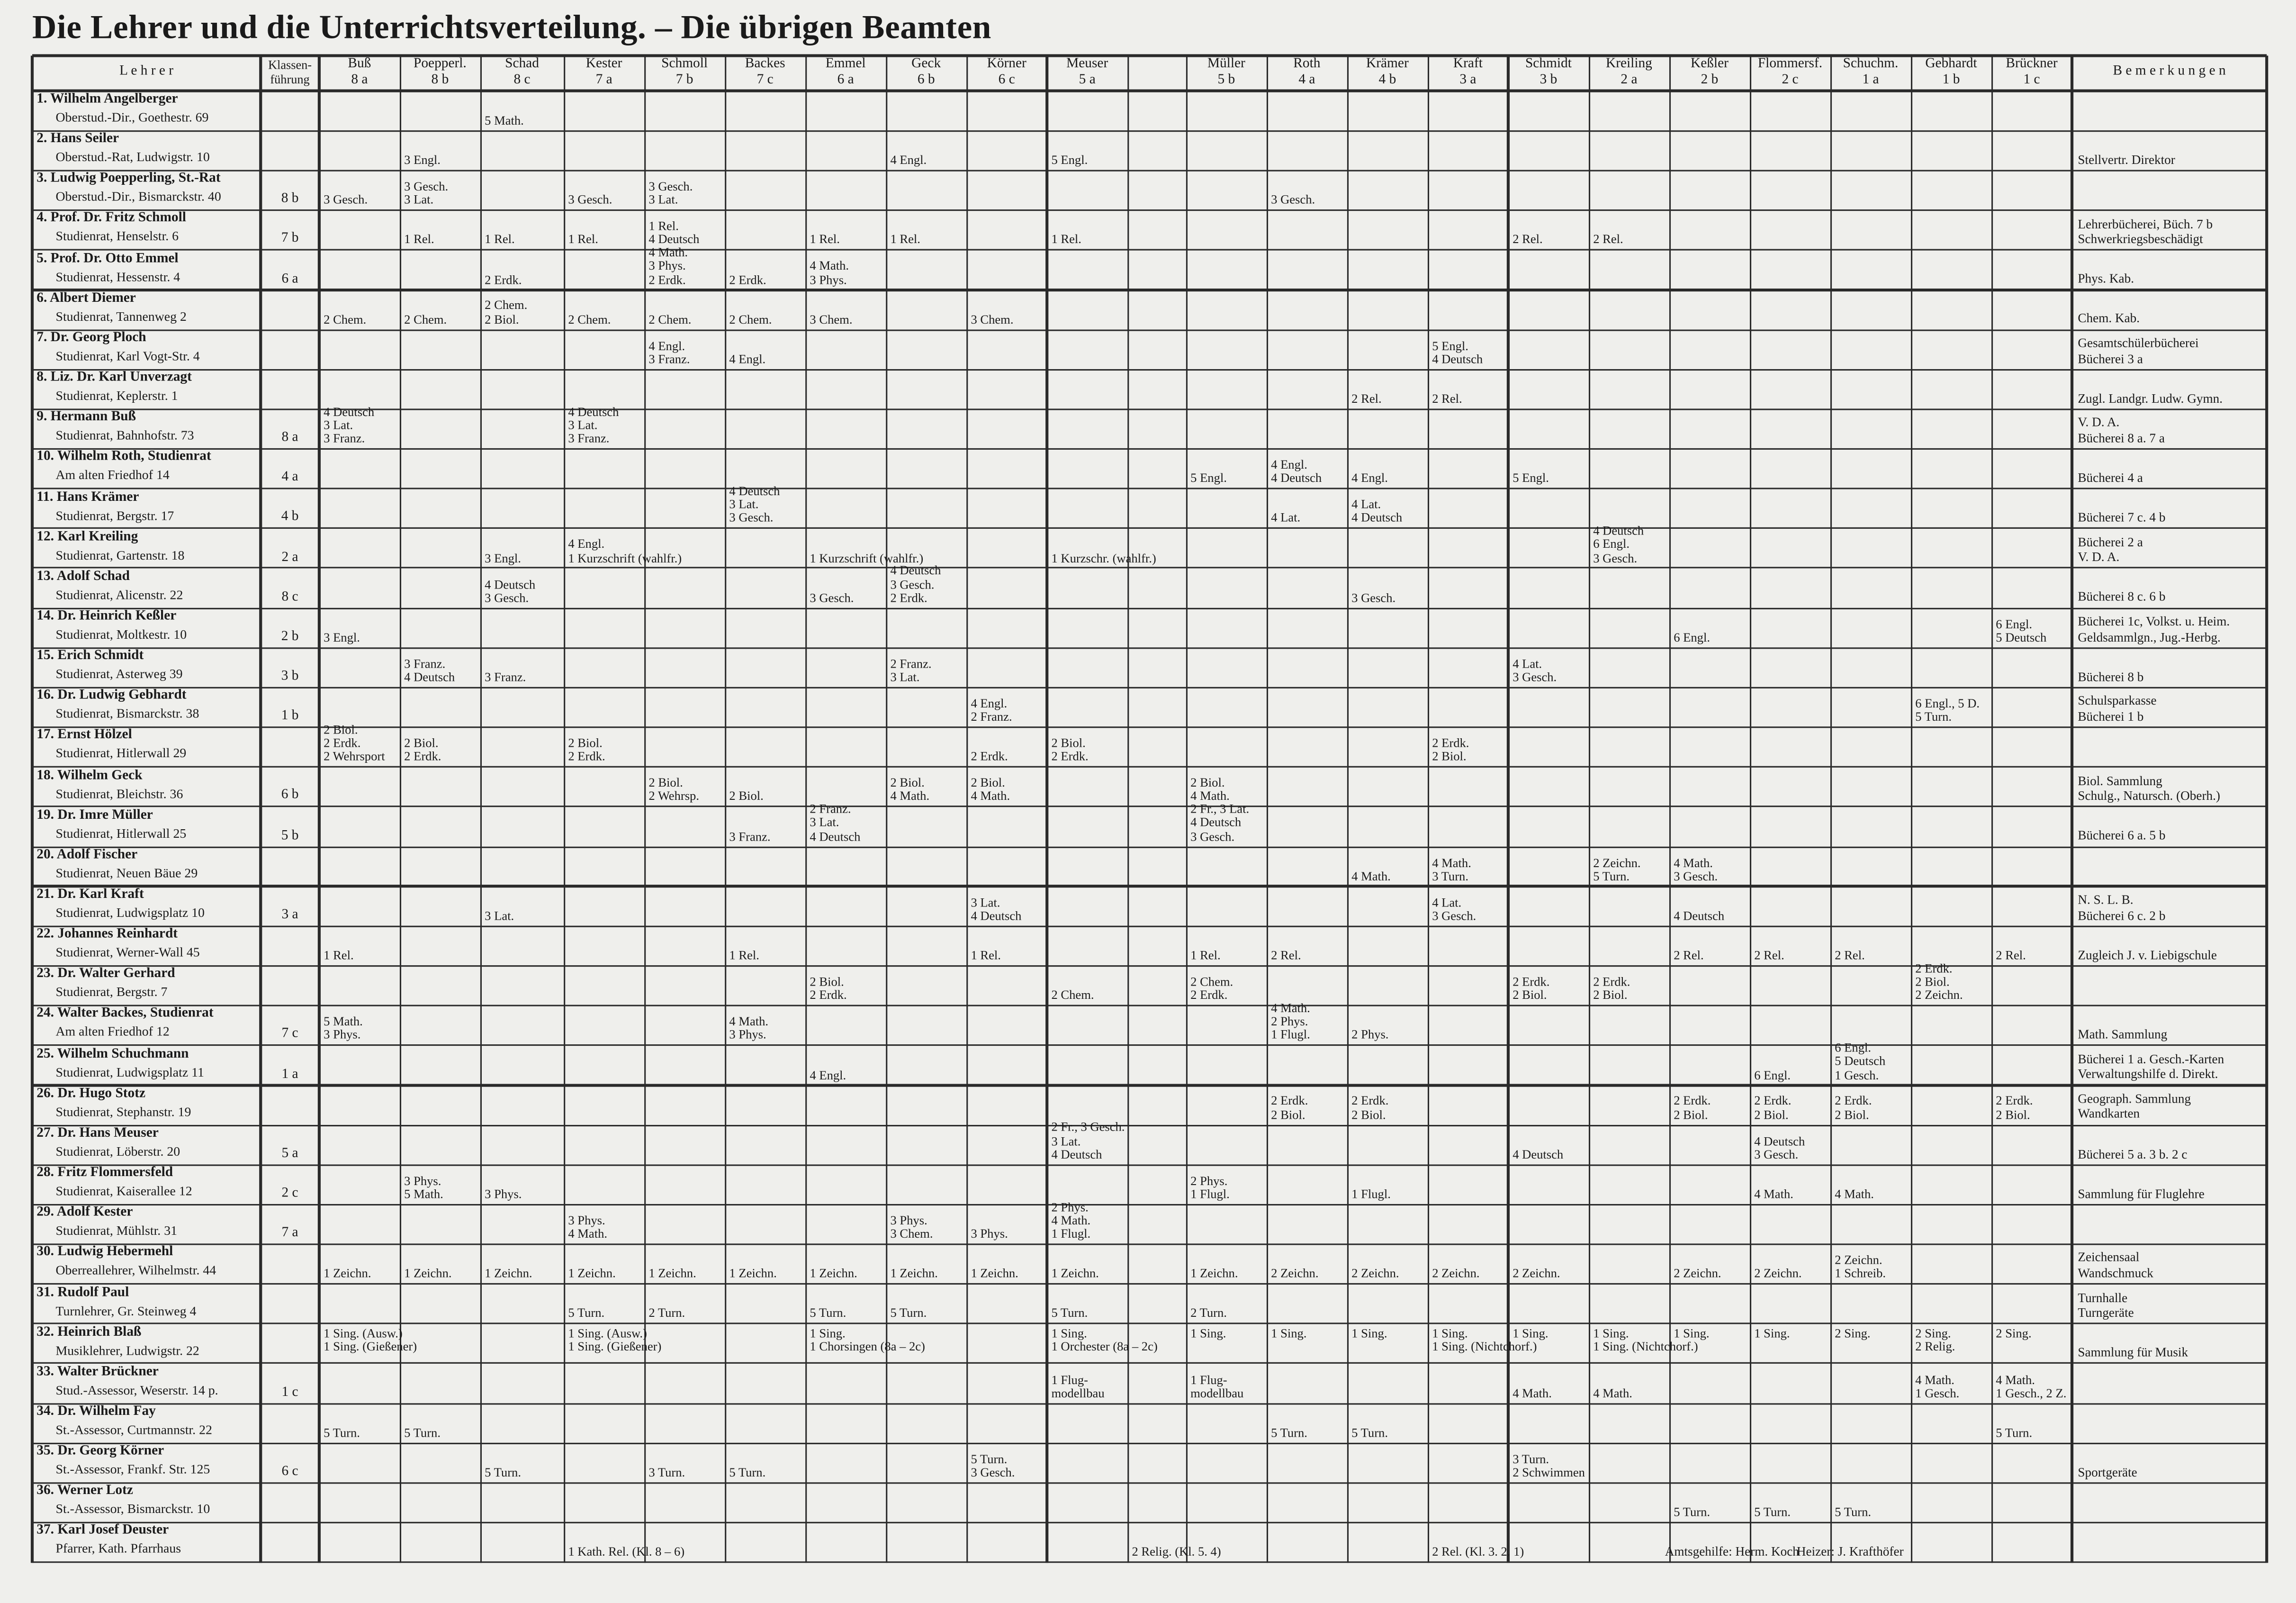 The image size is (2296, 1603). I want to click on column-class: 5 a, so click(1087, 80).